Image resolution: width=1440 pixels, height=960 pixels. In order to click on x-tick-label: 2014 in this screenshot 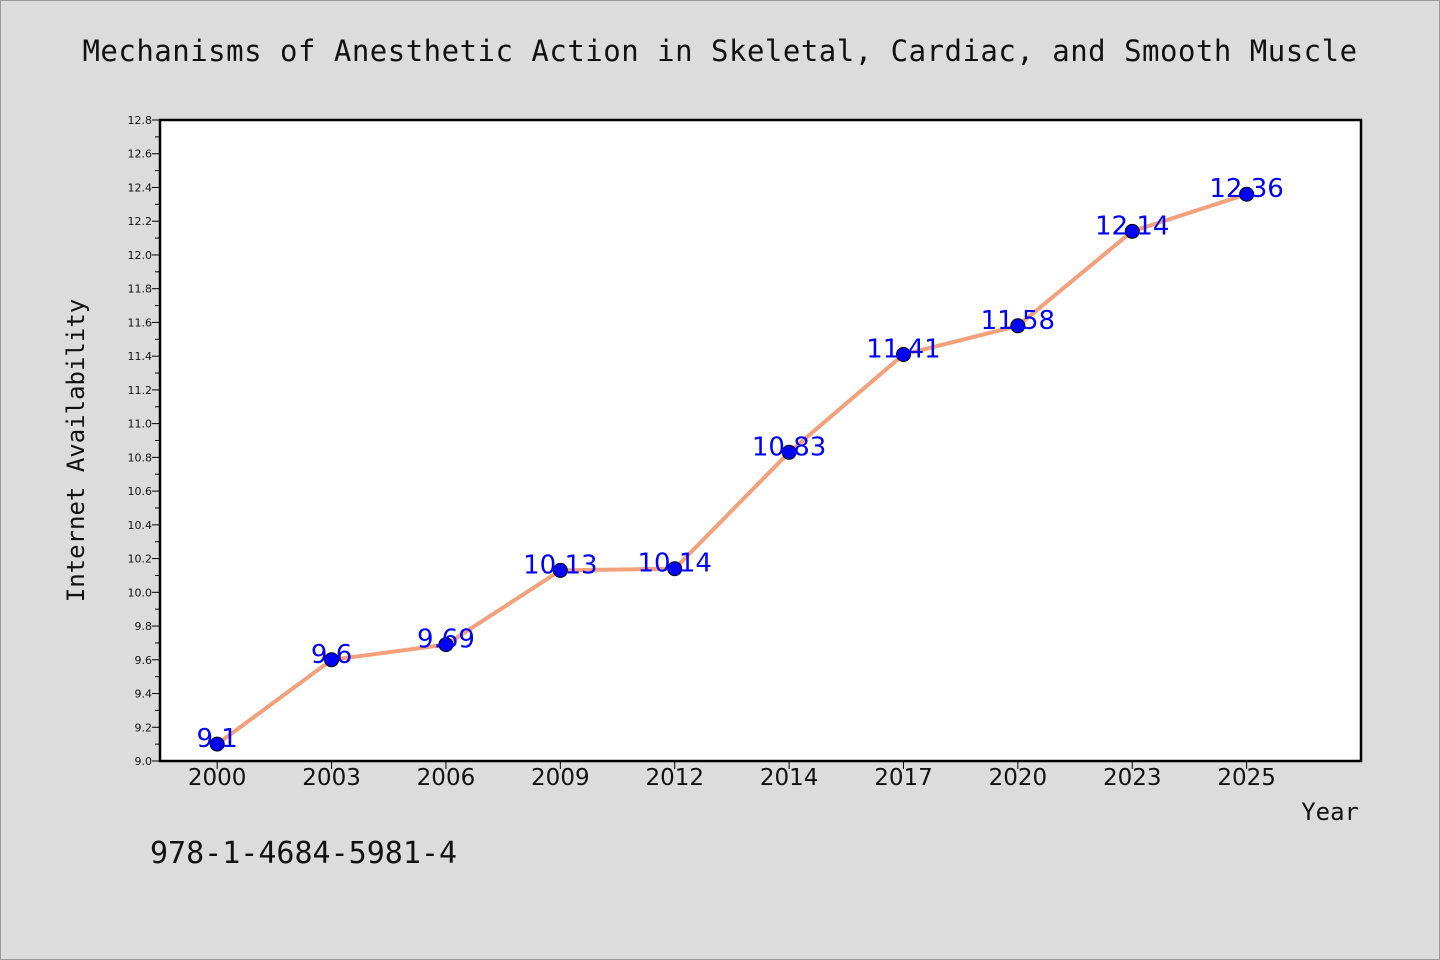, I will do `click(789, 778)`.